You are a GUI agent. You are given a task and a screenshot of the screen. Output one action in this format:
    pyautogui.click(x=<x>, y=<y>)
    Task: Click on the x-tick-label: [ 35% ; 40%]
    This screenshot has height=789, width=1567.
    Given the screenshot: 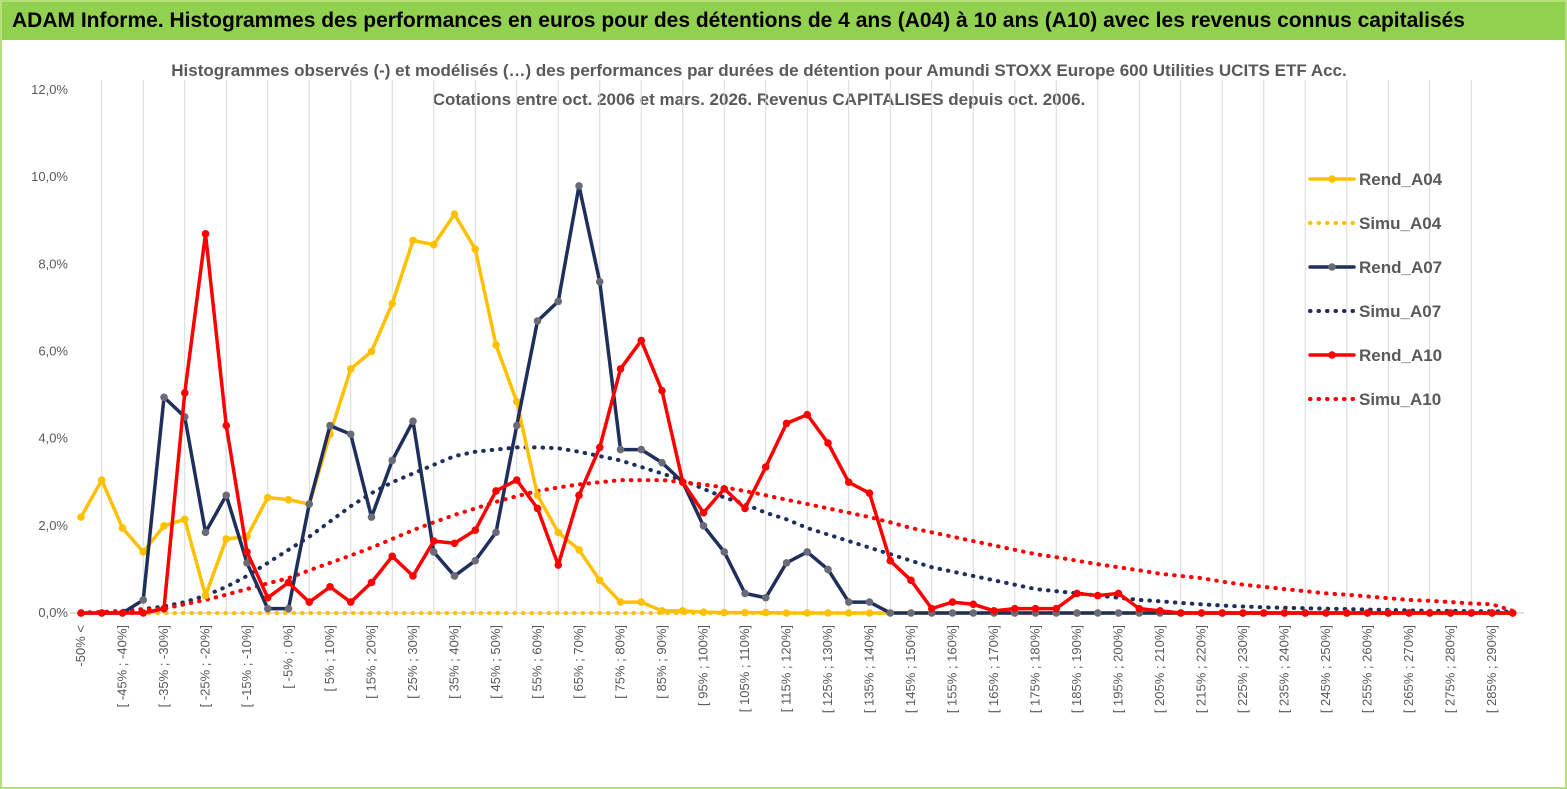 What is the action you would take?
    pyautogui.click(x=454, y=662)
    